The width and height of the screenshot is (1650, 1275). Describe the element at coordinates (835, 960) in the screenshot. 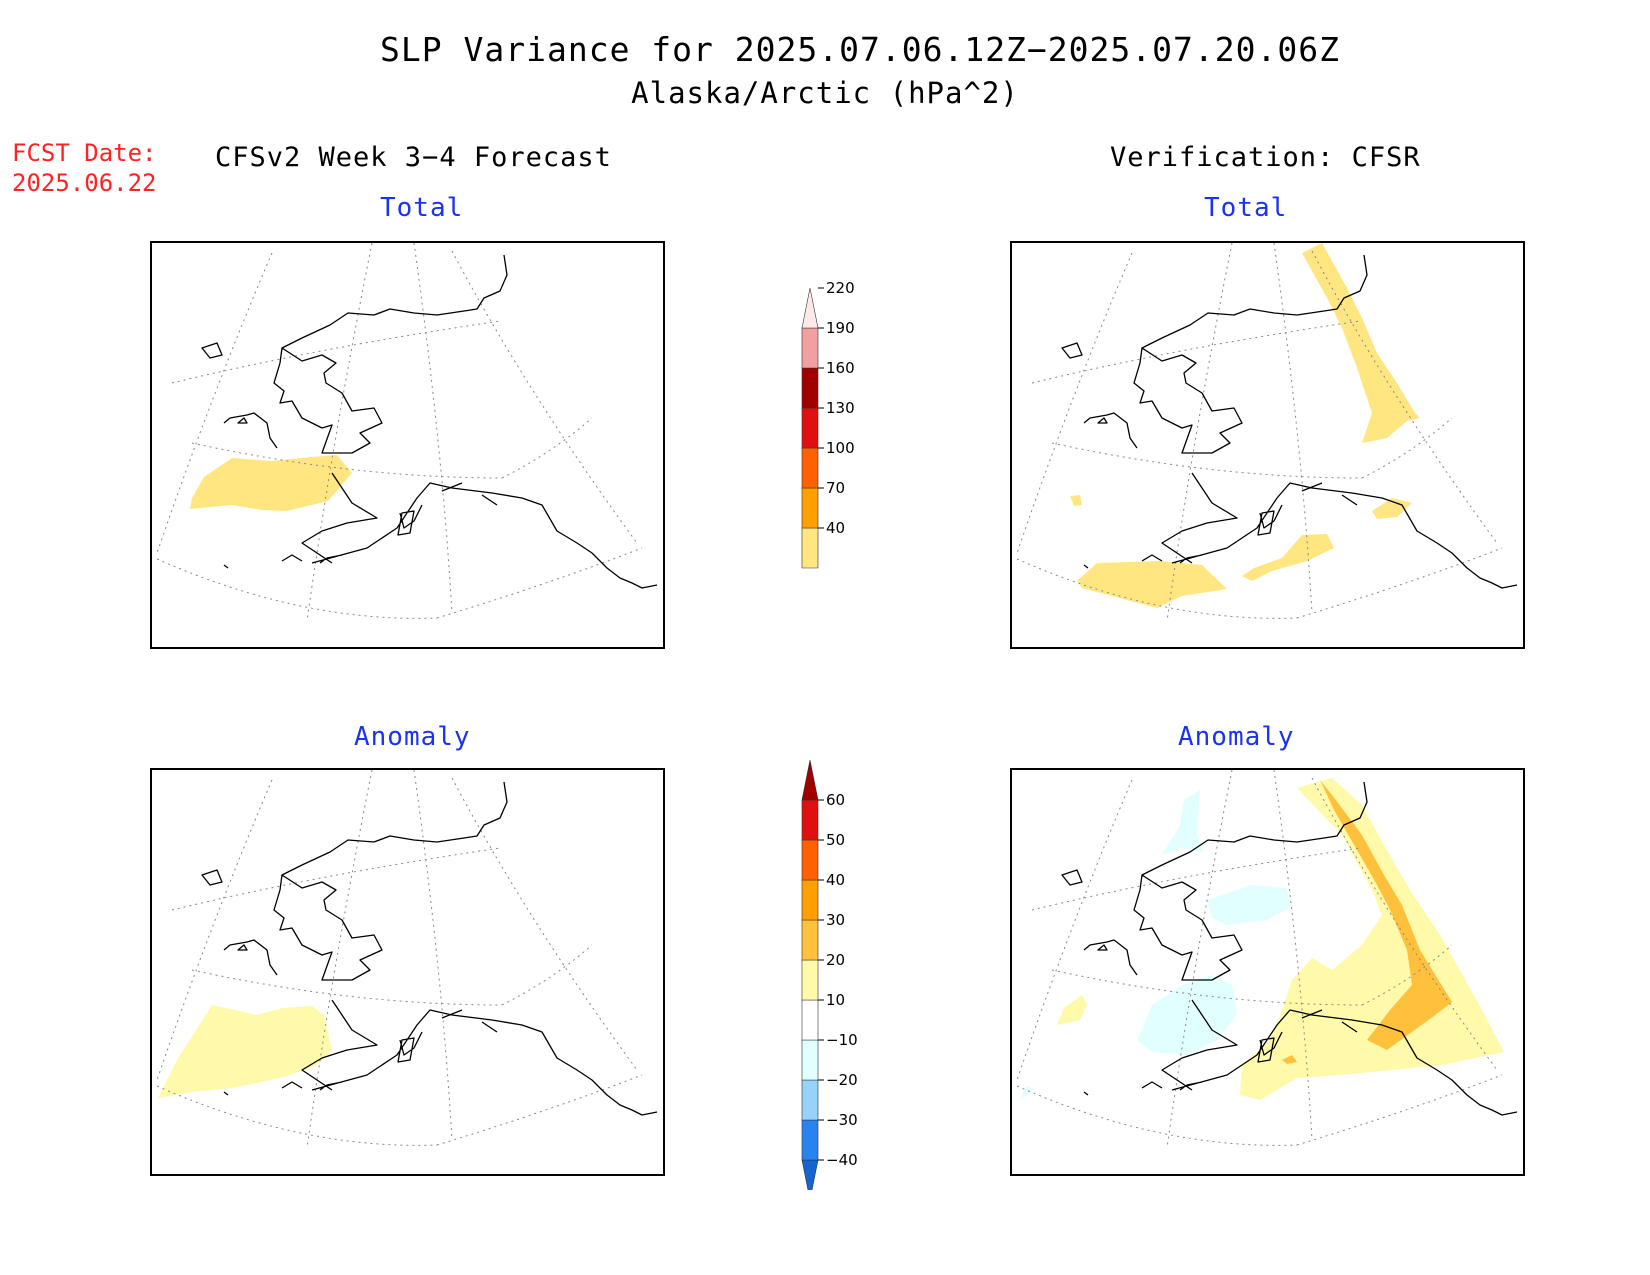

I see `colorbar-tick-label: 20` at that location.